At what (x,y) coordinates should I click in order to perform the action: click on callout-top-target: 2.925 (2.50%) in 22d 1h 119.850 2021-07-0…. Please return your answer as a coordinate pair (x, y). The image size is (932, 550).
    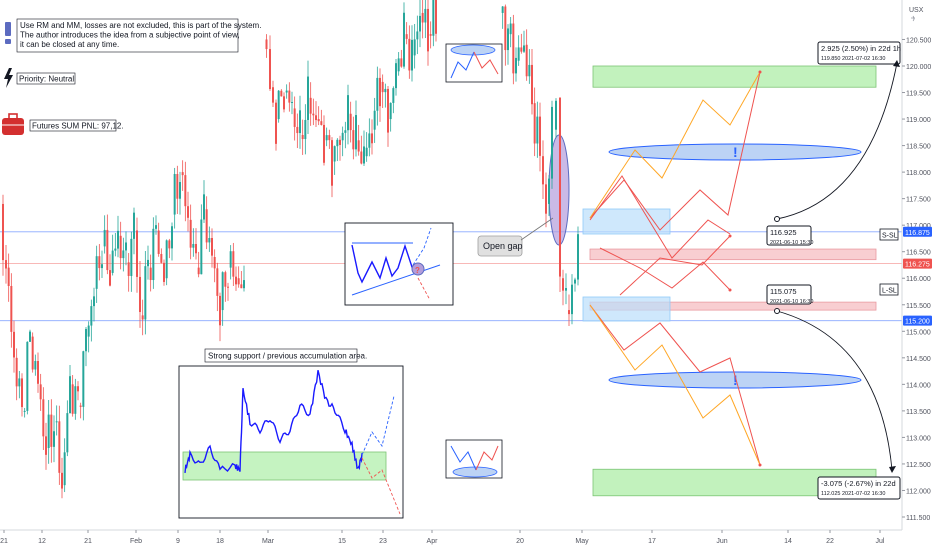
    Looking at the image, I should click on (859, 53).